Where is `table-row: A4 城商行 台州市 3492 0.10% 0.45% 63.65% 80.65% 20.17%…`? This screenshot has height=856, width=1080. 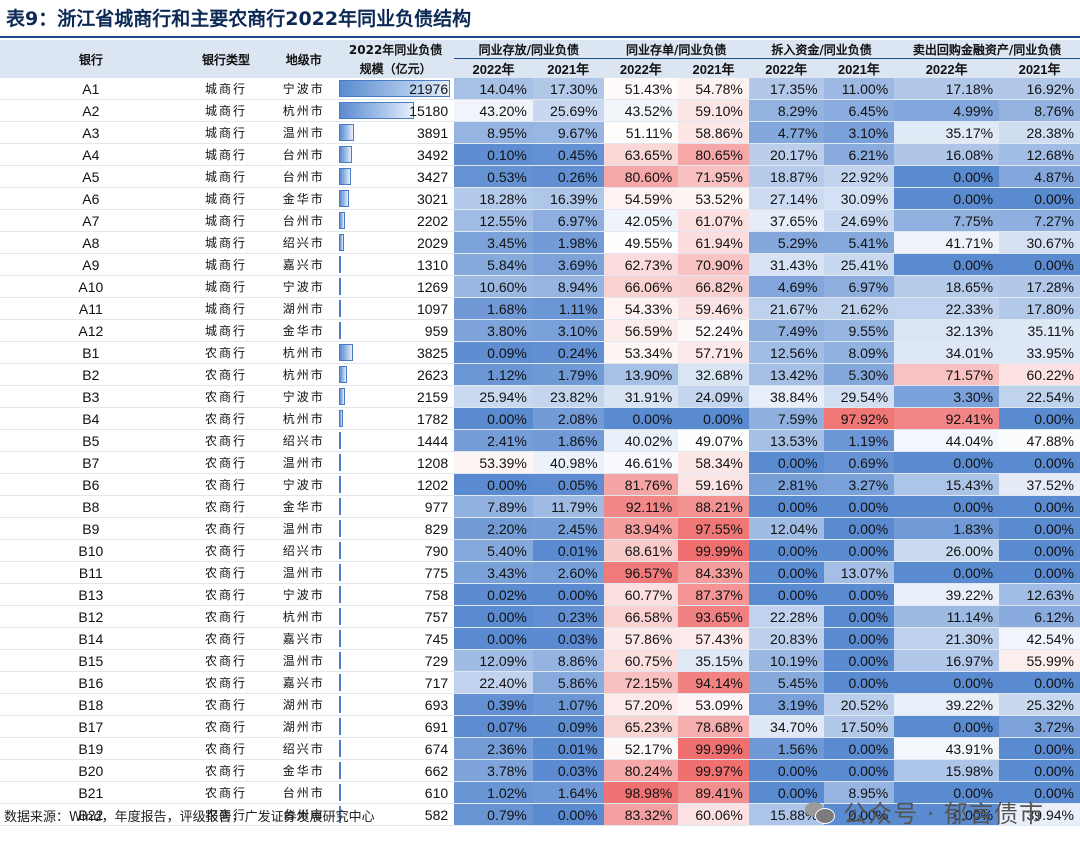
table-row: A4 城商行 台州市 3492 0.10% 0.45% 63.65% 80.65% 20.17%… is located at coordinates (540, 154).